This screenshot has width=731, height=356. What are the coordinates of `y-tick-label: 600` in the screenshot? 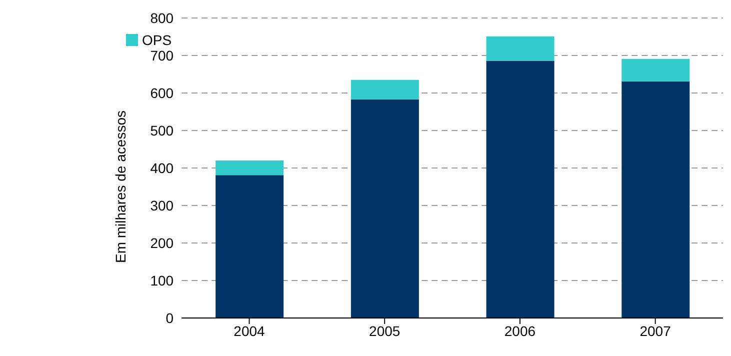 It's located at (162, 92).